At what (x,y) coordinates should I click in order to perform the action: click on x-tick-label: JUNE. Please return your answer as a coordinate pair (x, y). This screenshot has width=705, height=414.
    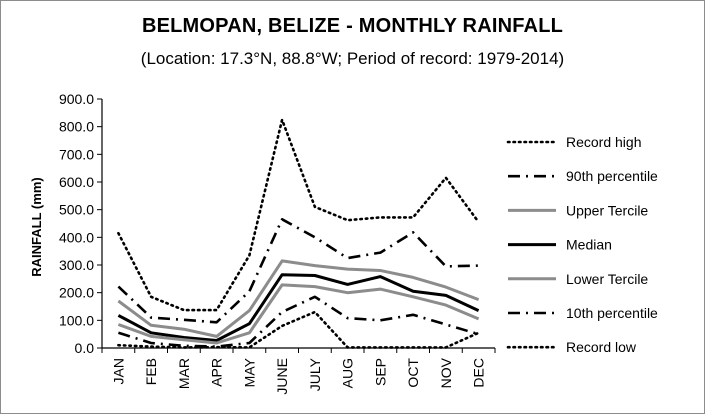
    Looking at the image, I should click on (282, 376).